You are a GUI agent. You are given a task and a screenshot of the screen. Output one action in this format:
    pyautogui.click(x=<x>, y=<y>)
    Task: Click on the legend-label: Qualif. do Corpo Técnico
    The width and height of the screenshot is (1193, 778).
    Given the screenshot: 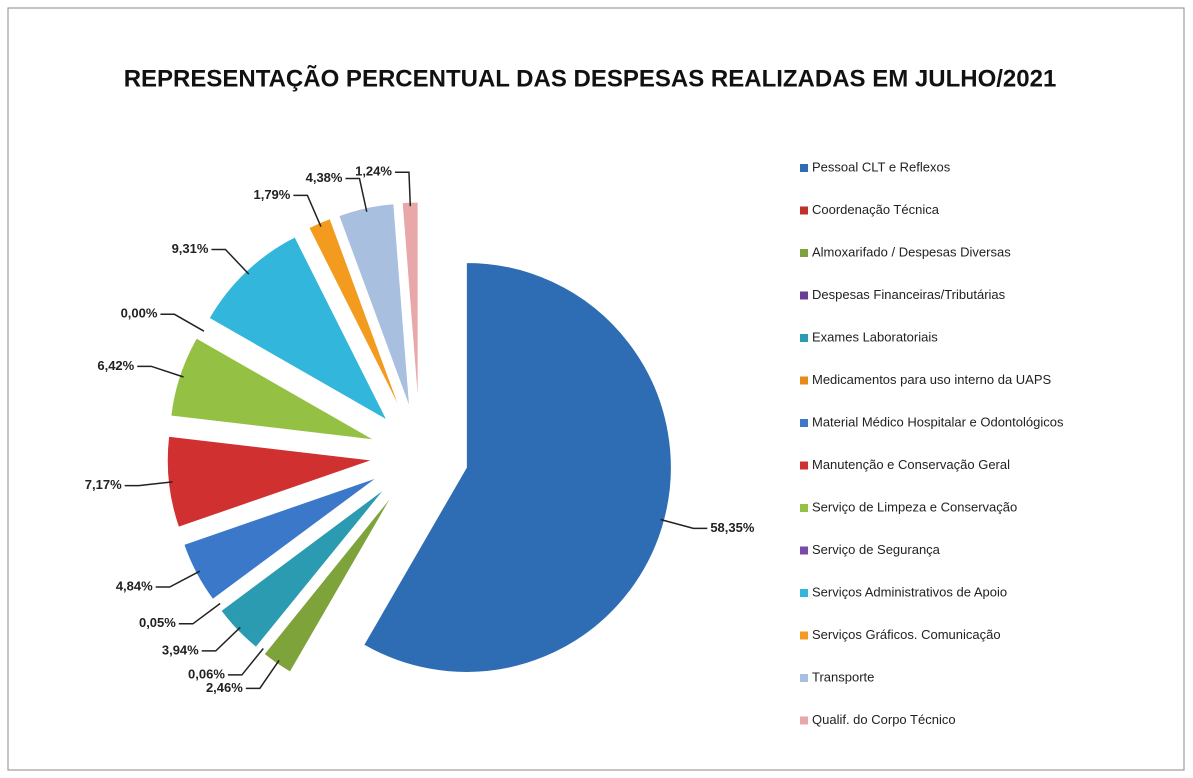 What is the action you would take?
    pyautogui.click(x=884, y=719)
    